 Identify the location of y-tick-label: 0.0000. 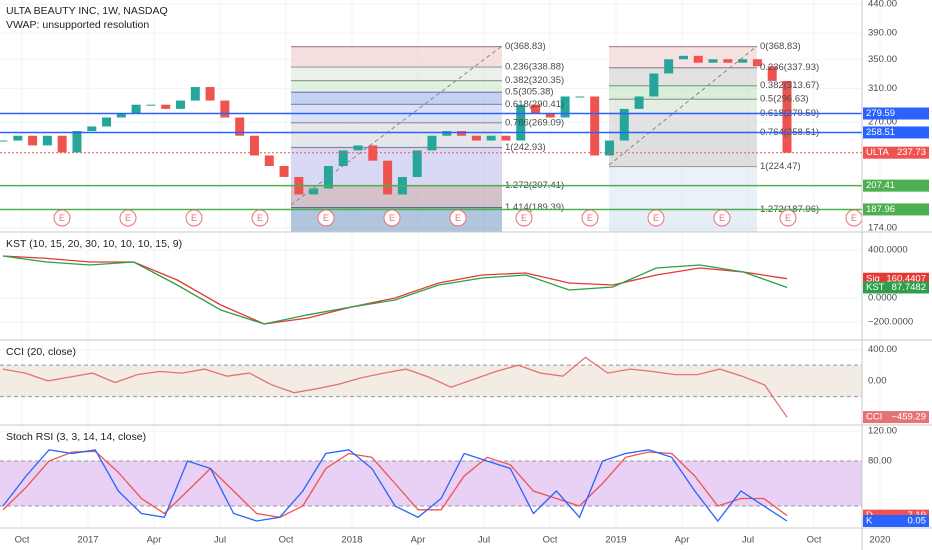
(882, 298).